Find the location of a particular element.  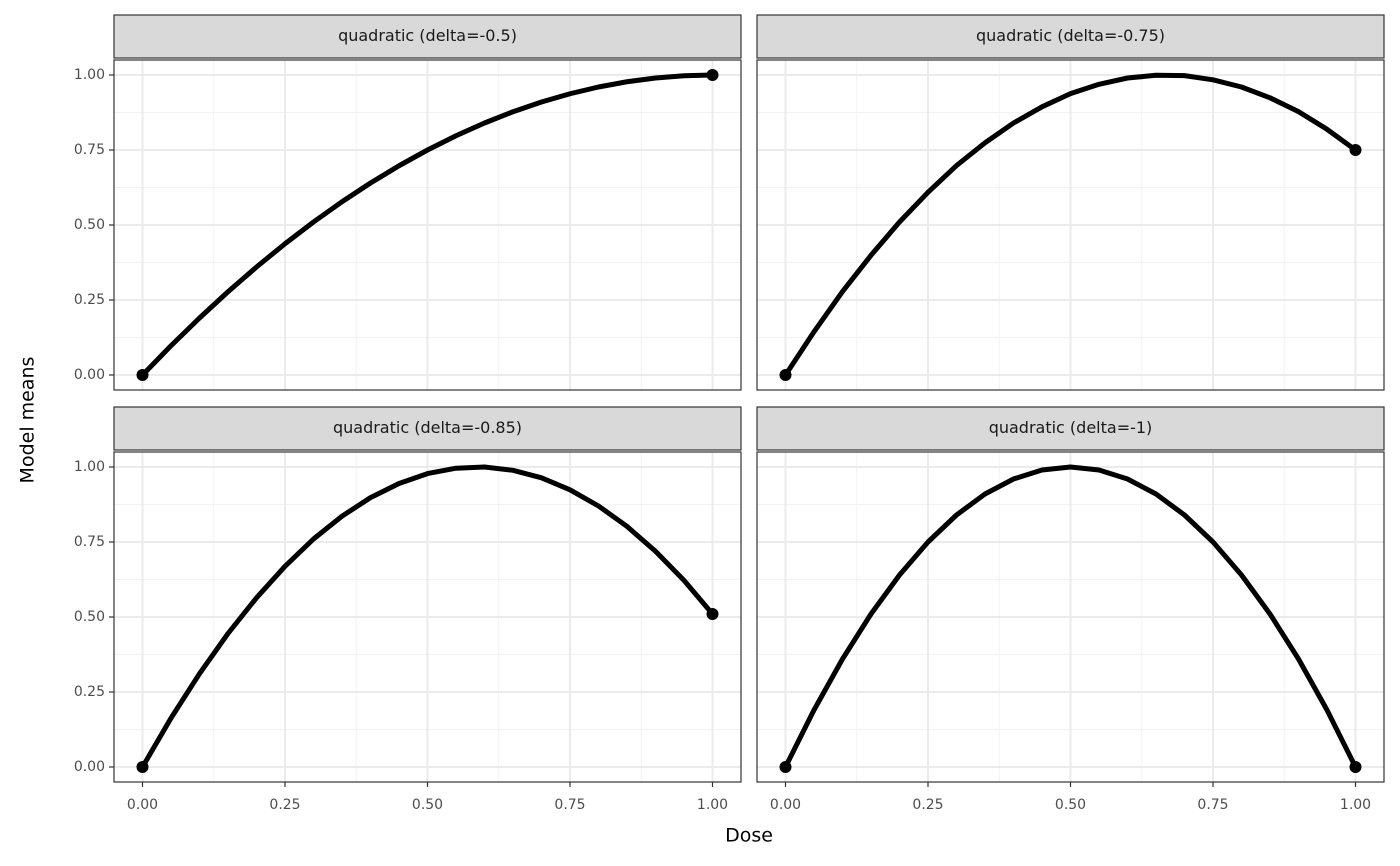

strip-label: quadratic (delta=-0.85) is located at coordinates (427, 427).